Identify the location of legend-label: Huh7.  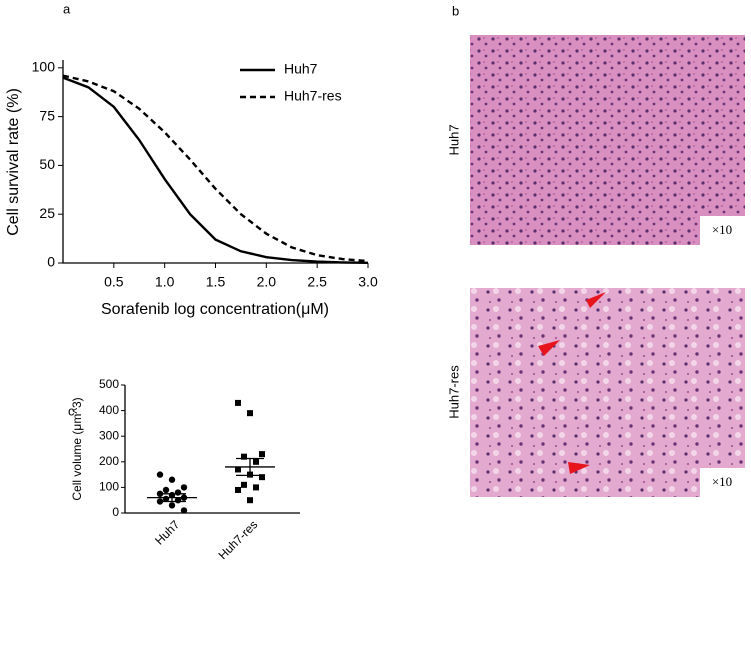
(301, 69).